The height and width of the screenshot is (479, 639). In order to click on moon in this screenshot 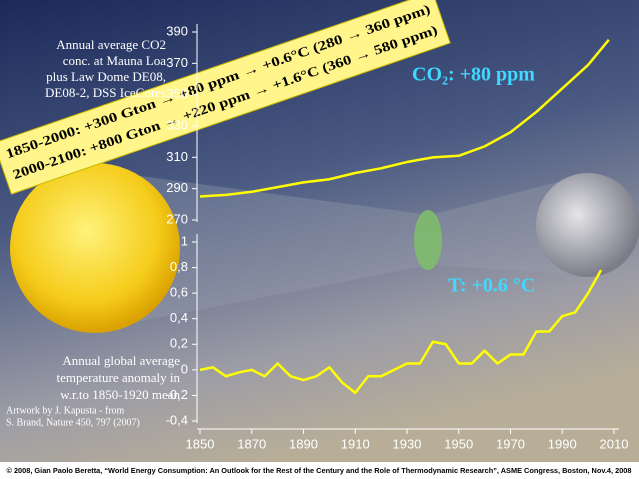, I will do `click(428, 240)`.